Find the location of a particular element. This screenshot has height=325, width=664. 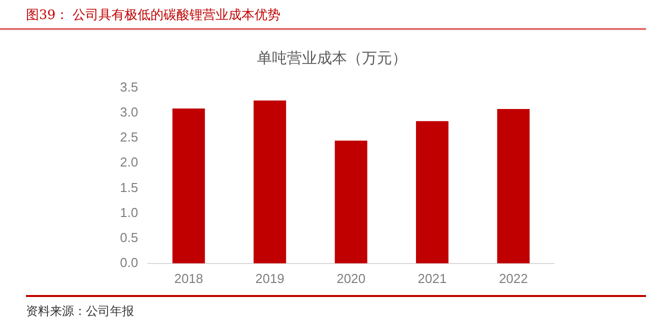

y-tick-label: 0.5 is located at coordinates (129, 237).